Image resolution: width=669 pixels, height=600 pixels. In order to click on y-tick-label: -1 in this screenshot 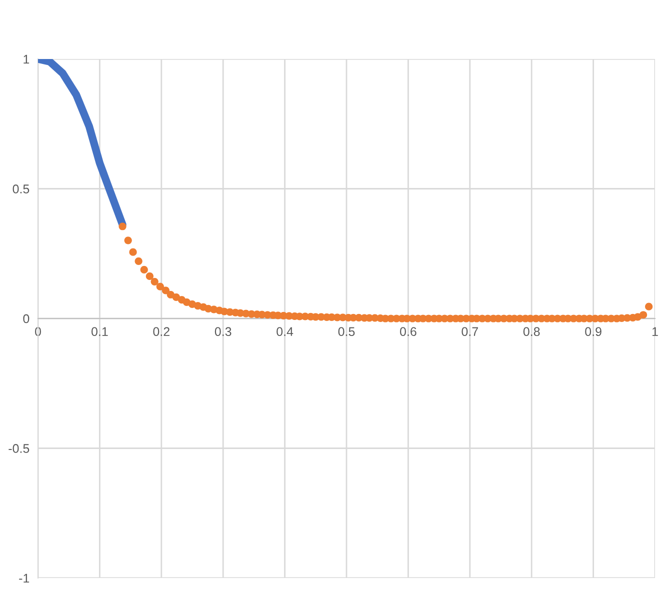, I will do `click(24, 578)`.